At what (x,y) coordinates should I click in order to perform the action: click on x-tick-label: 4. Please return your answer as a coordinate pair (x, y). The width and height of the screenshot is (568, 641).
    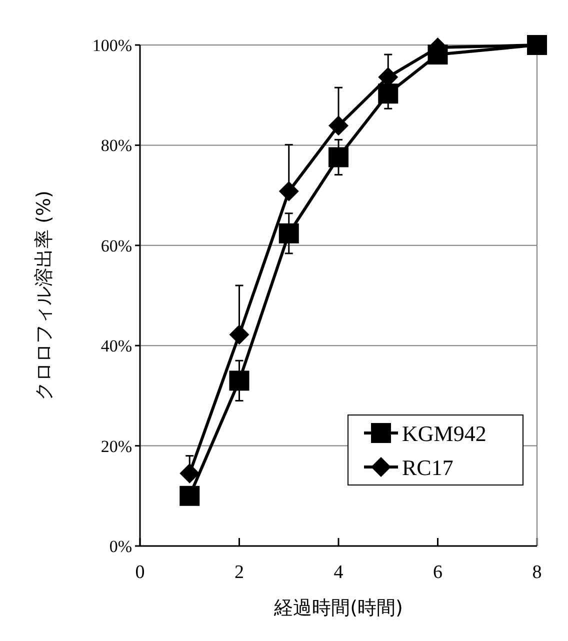
    Looking at the image, I should click on (339, 572).